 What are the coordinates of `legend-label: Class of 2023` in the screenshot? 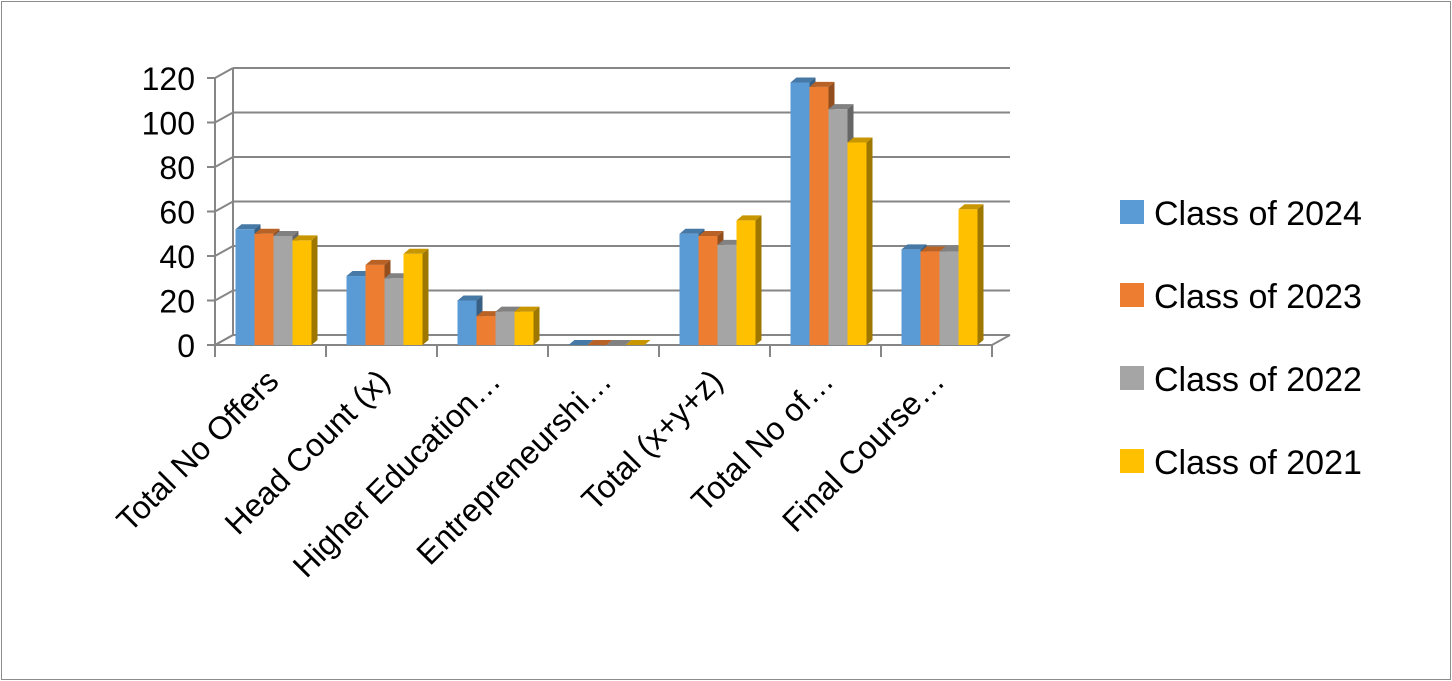 It's located at (1258, 297).